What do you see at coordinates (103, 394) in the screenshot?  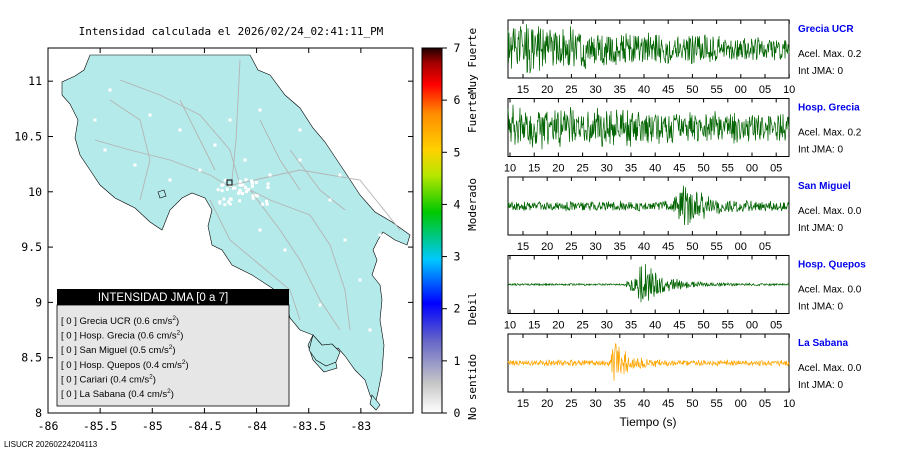 I see `legend-item-station: La Sabana` at bounding box center [103, 394].